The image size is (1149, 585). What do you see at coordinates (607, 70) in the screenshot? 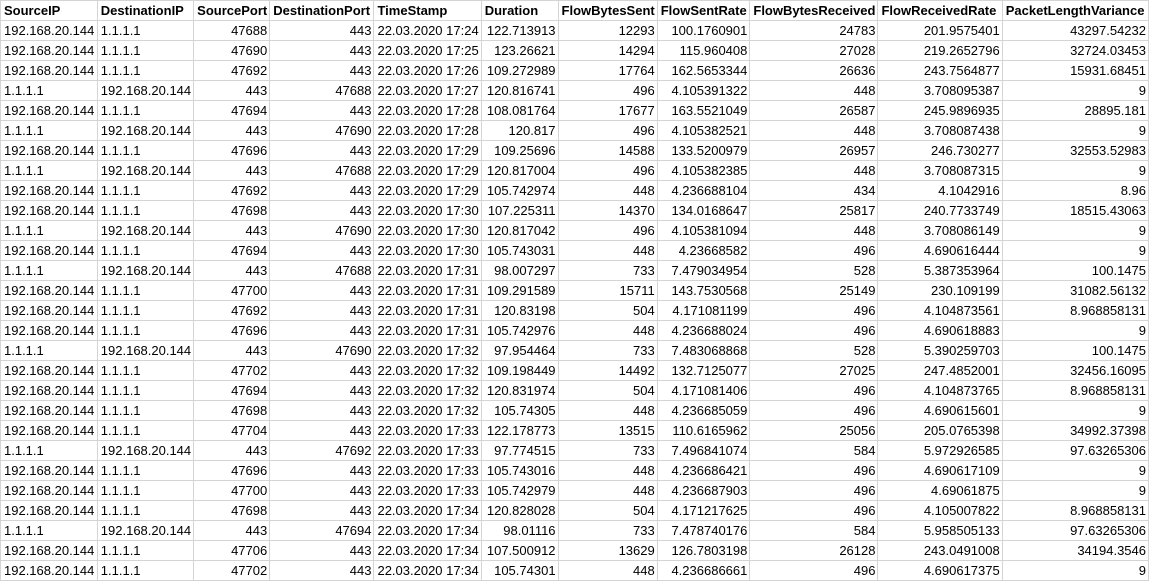
I see `table-cell: 17764` at bounding box center [607, 70].